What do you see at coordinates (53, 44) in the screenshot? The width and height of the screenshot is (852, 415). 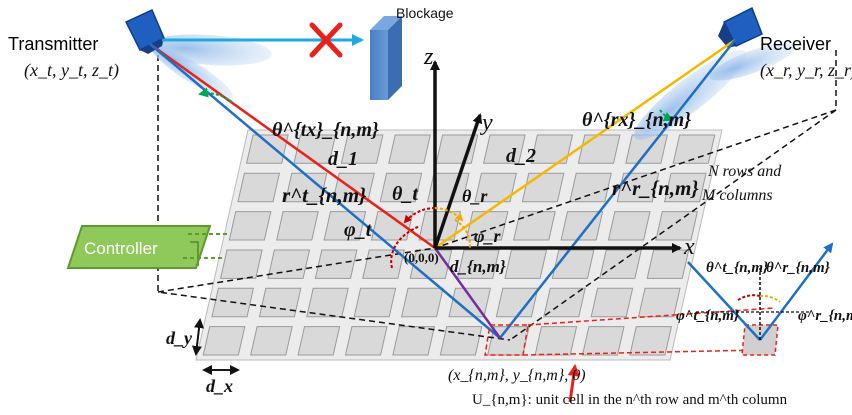 I see `transmitter-label: Transmitter` at bounding box center [53, 44].